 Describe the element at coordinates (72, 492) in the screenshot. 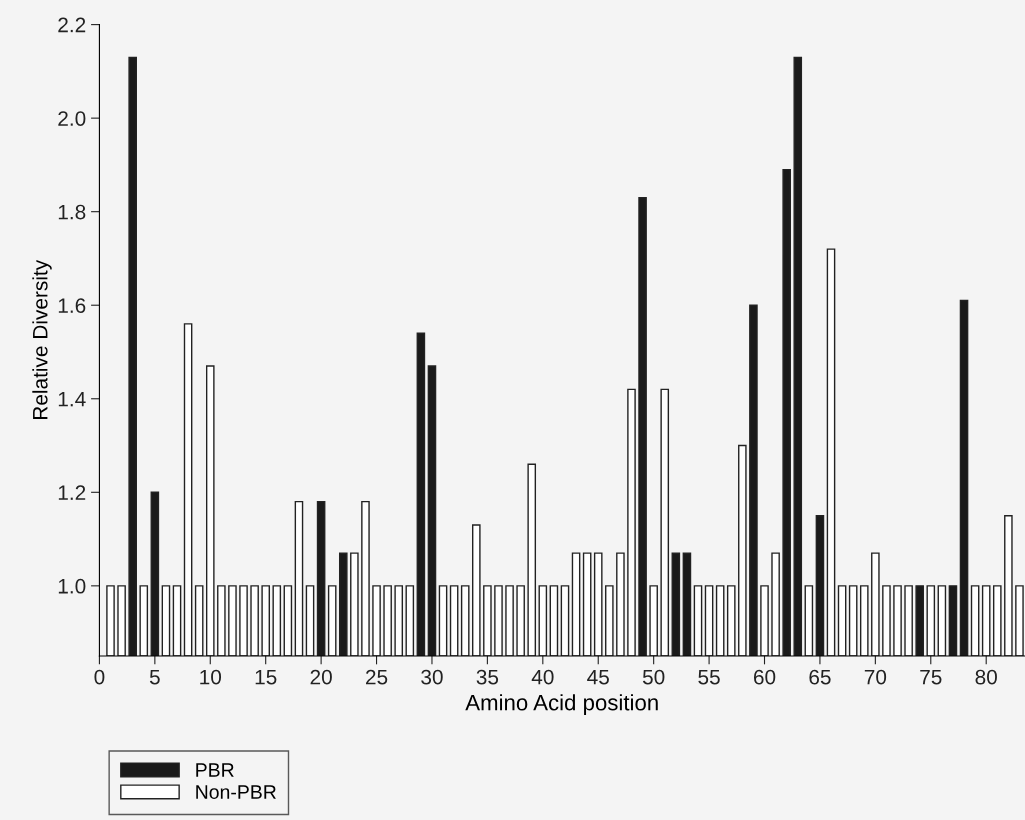

I see `y-tick-label: 1.2` at that location.